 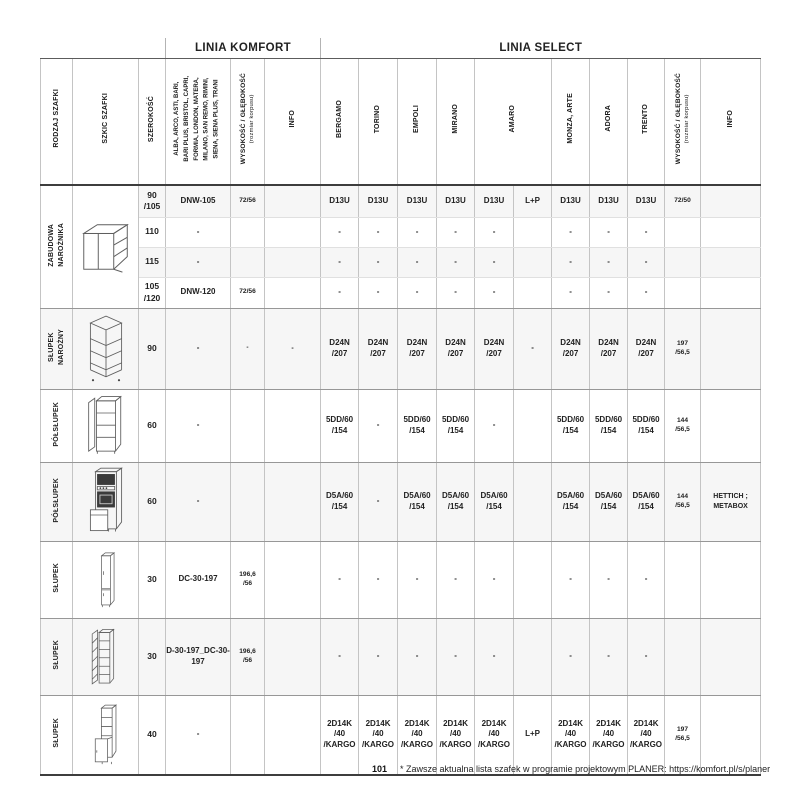 I want to click on cell-szerokosc: 30, so click(x=152, y=657).